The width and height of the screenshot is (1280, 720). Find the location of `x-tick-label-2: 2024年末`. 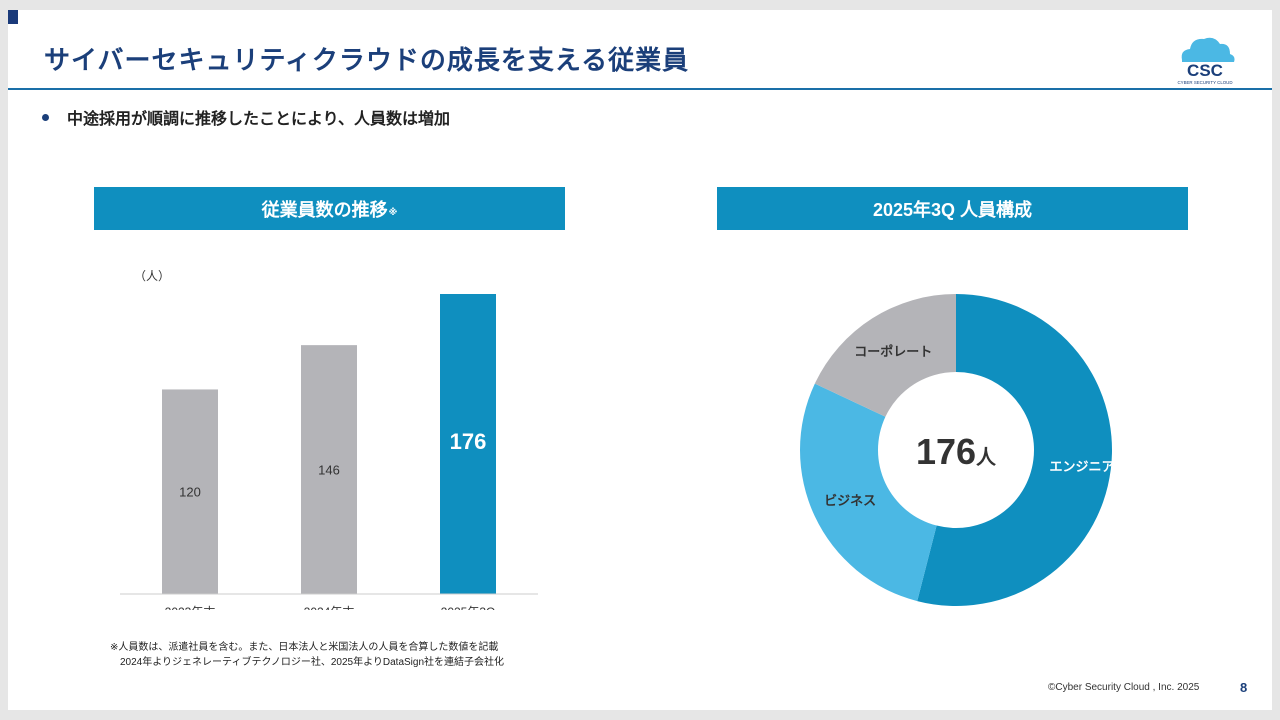

x-tick-label-2: 2024年末 is located at coordinates (329, 607).